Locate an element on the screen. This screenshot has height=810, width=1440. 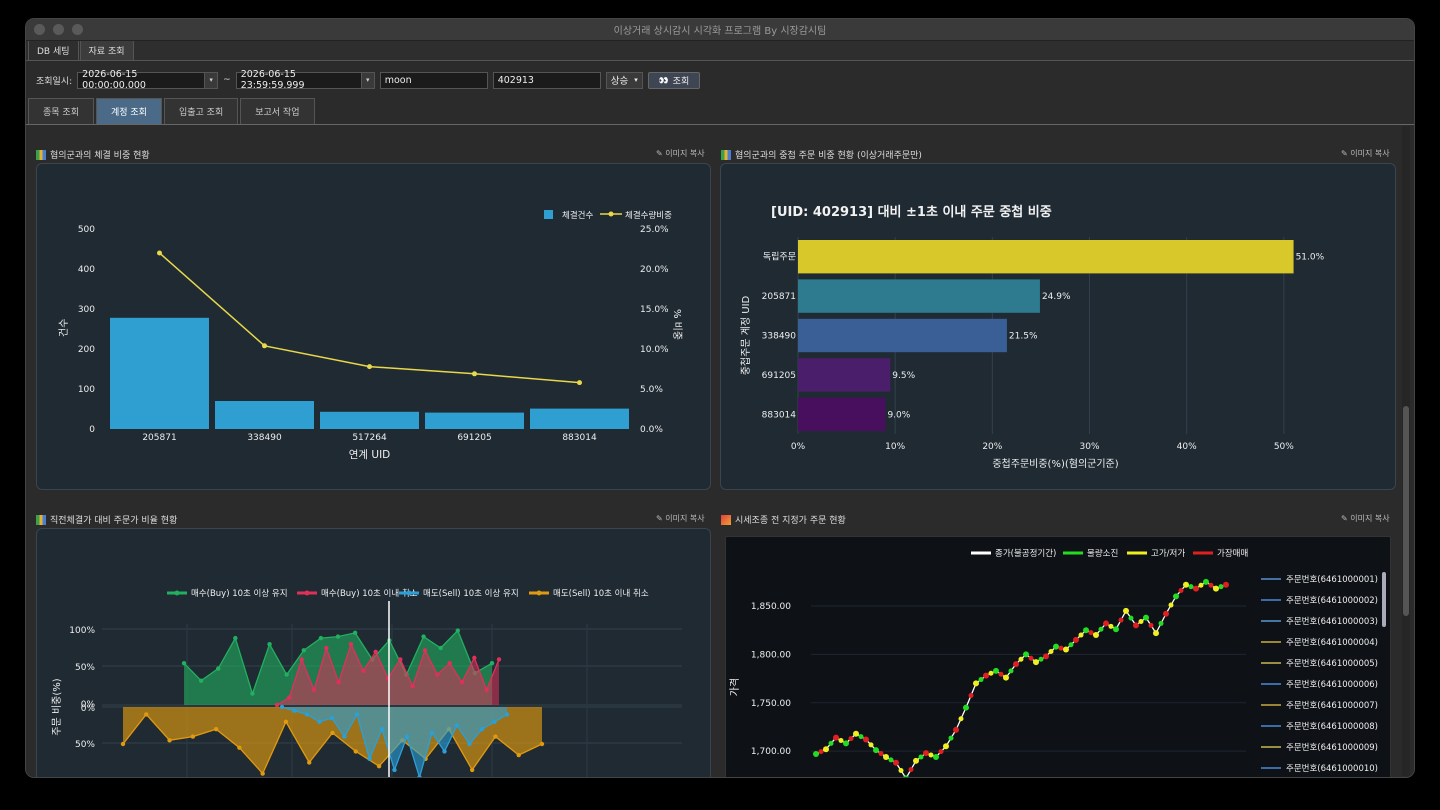
ratio-line is located at coordinates (369, 318).